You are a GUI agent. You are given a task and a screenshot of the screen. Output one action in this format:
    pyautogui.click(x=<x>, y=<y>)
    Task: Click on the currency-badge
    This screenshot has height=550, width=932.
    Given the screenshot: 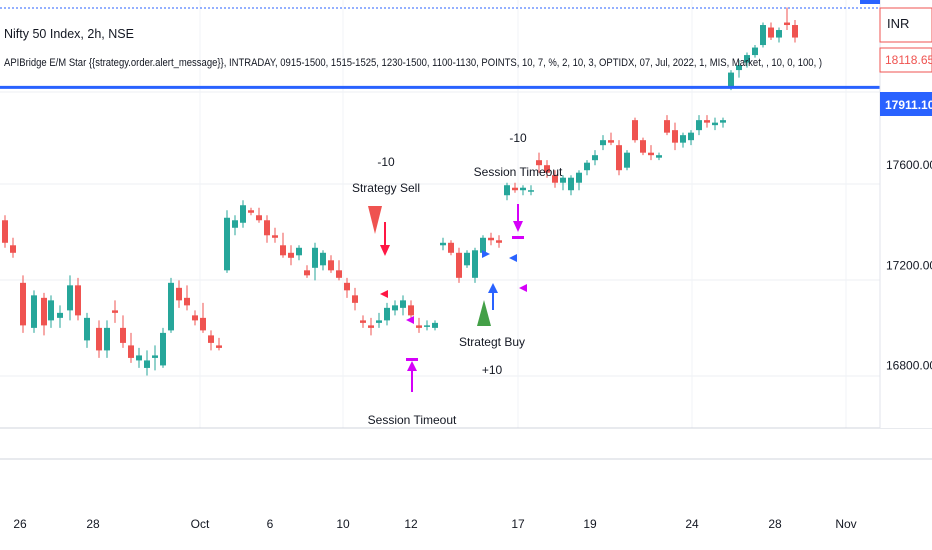 What is the action you would take?
    pyautogui.click(x=905, y=25)
    